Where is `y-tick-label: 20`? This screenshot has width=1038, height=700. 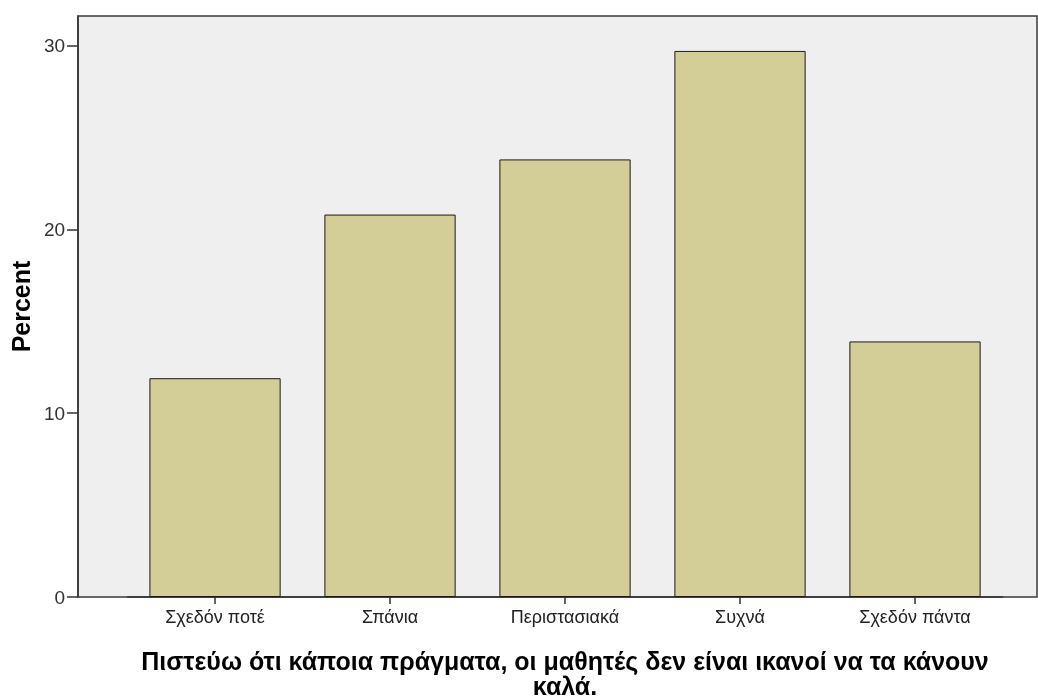 y-tick-label: 20 is located at coordinates (54, 229).